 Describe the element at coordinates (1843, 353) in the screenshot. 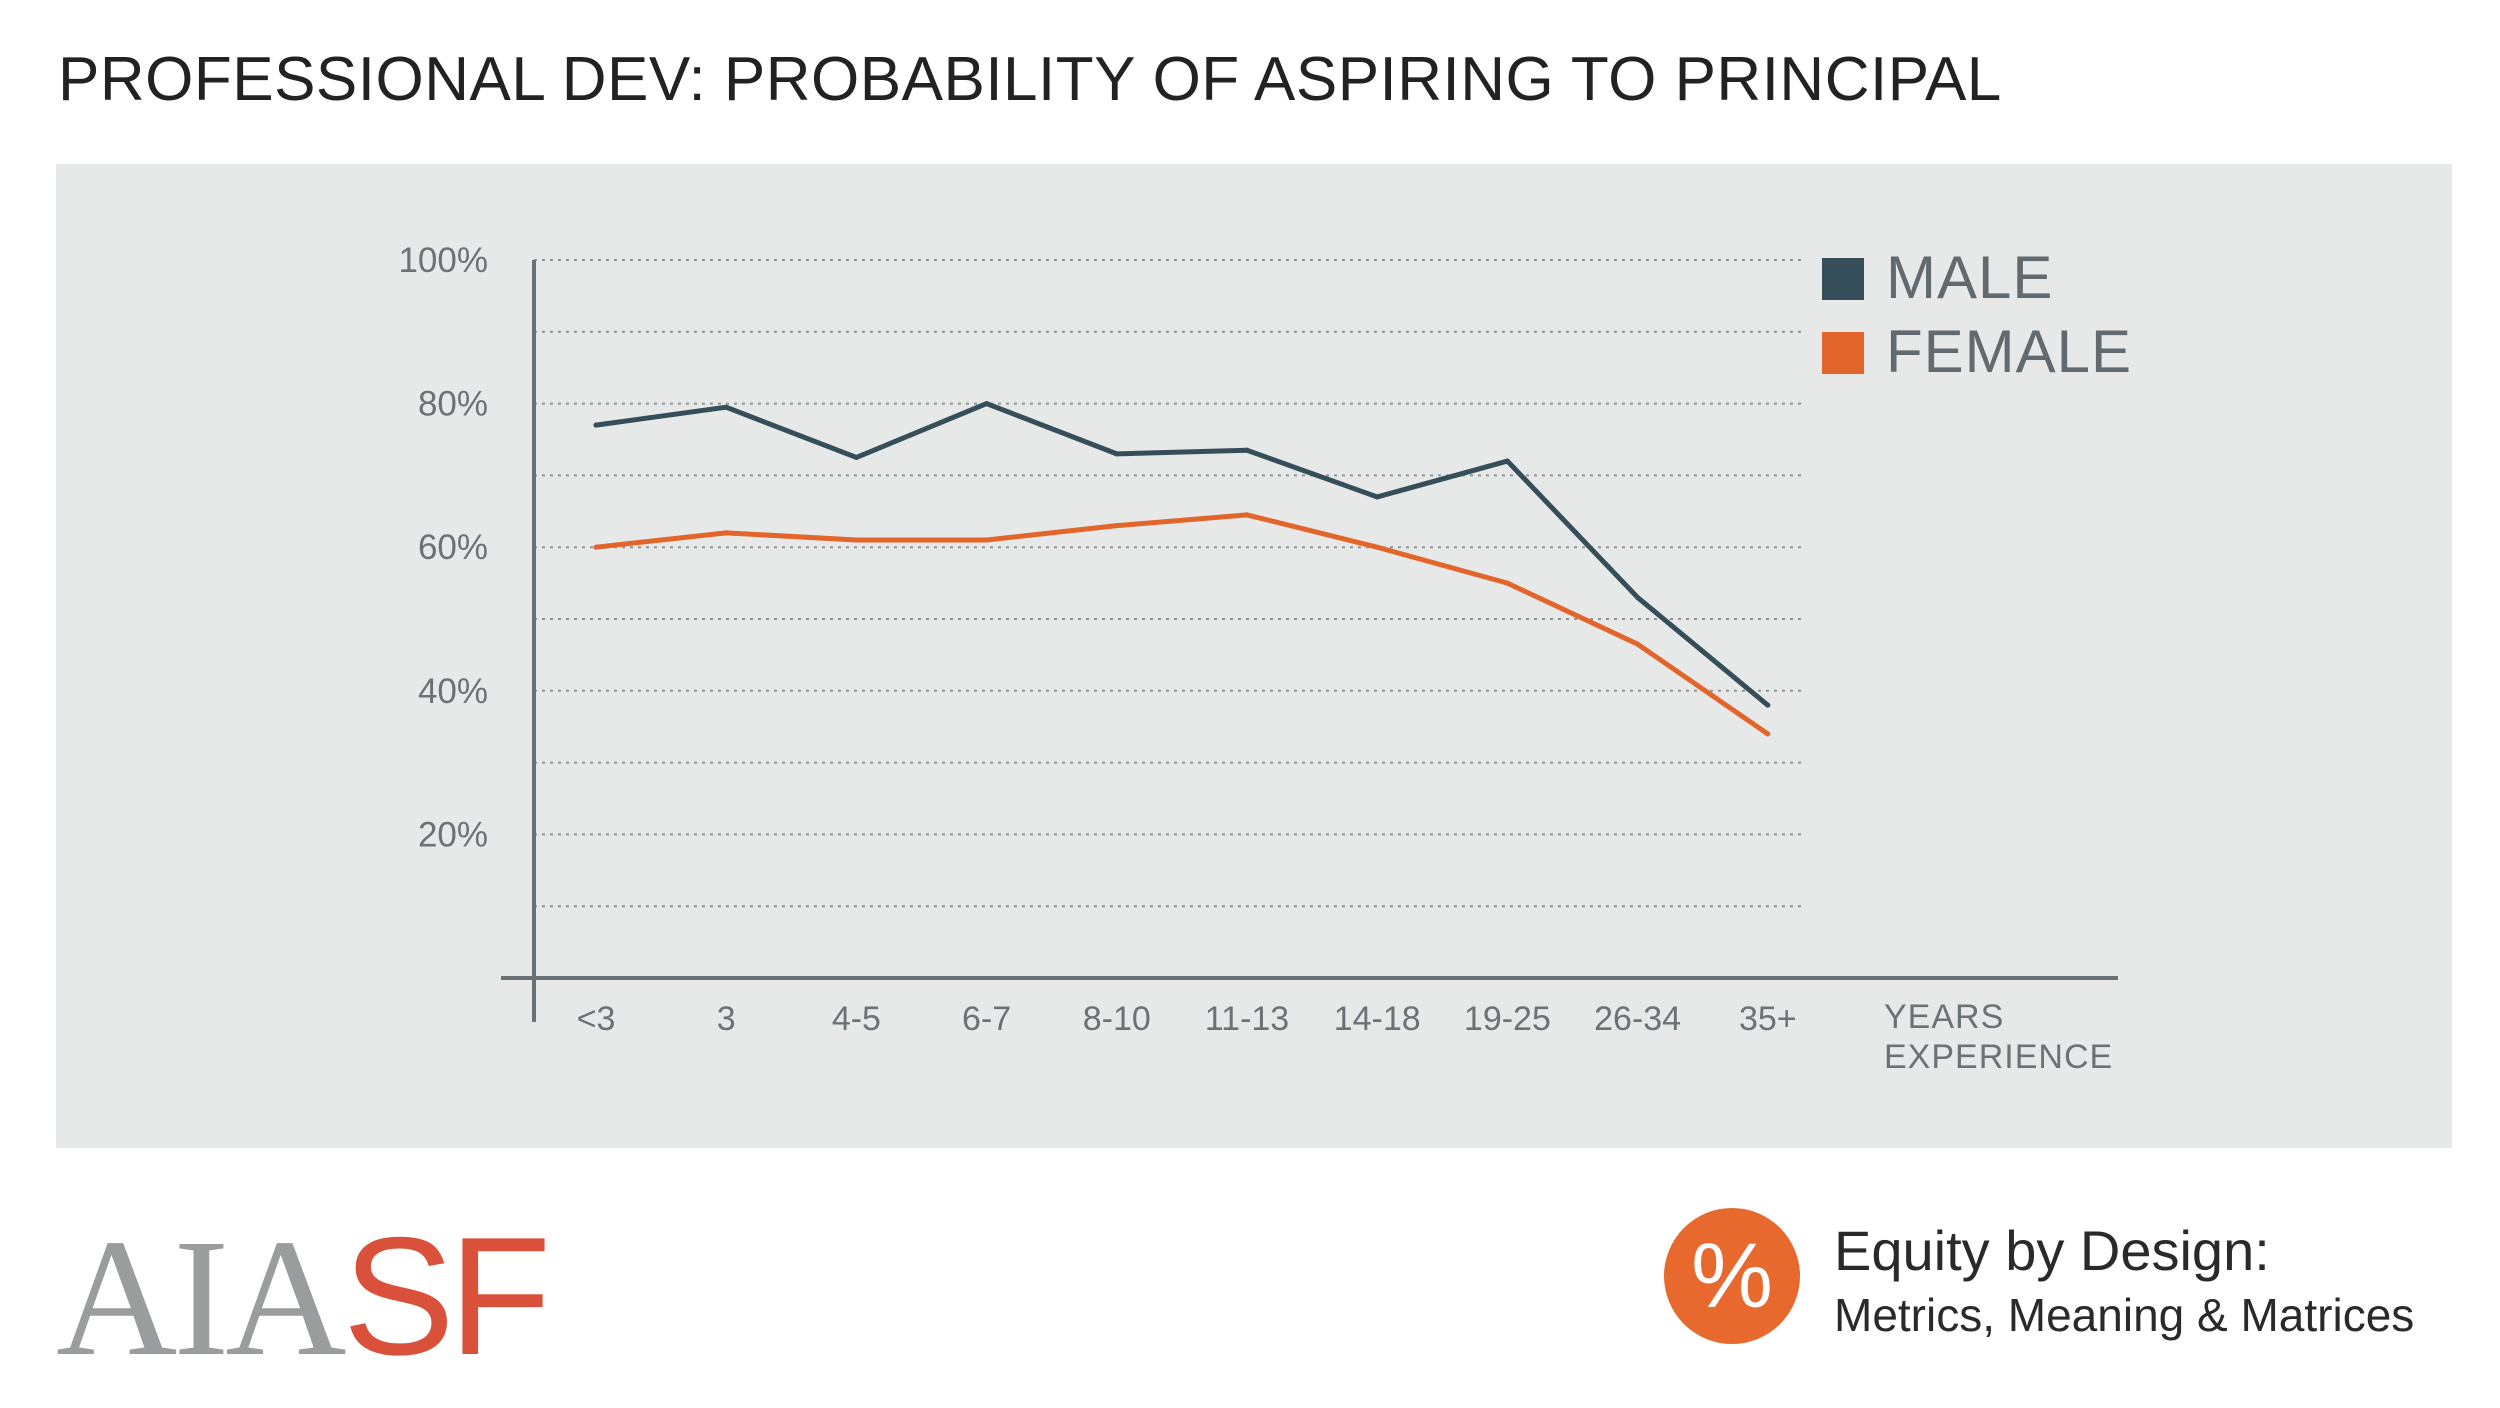

I see `legend-swatch-female` at that location.